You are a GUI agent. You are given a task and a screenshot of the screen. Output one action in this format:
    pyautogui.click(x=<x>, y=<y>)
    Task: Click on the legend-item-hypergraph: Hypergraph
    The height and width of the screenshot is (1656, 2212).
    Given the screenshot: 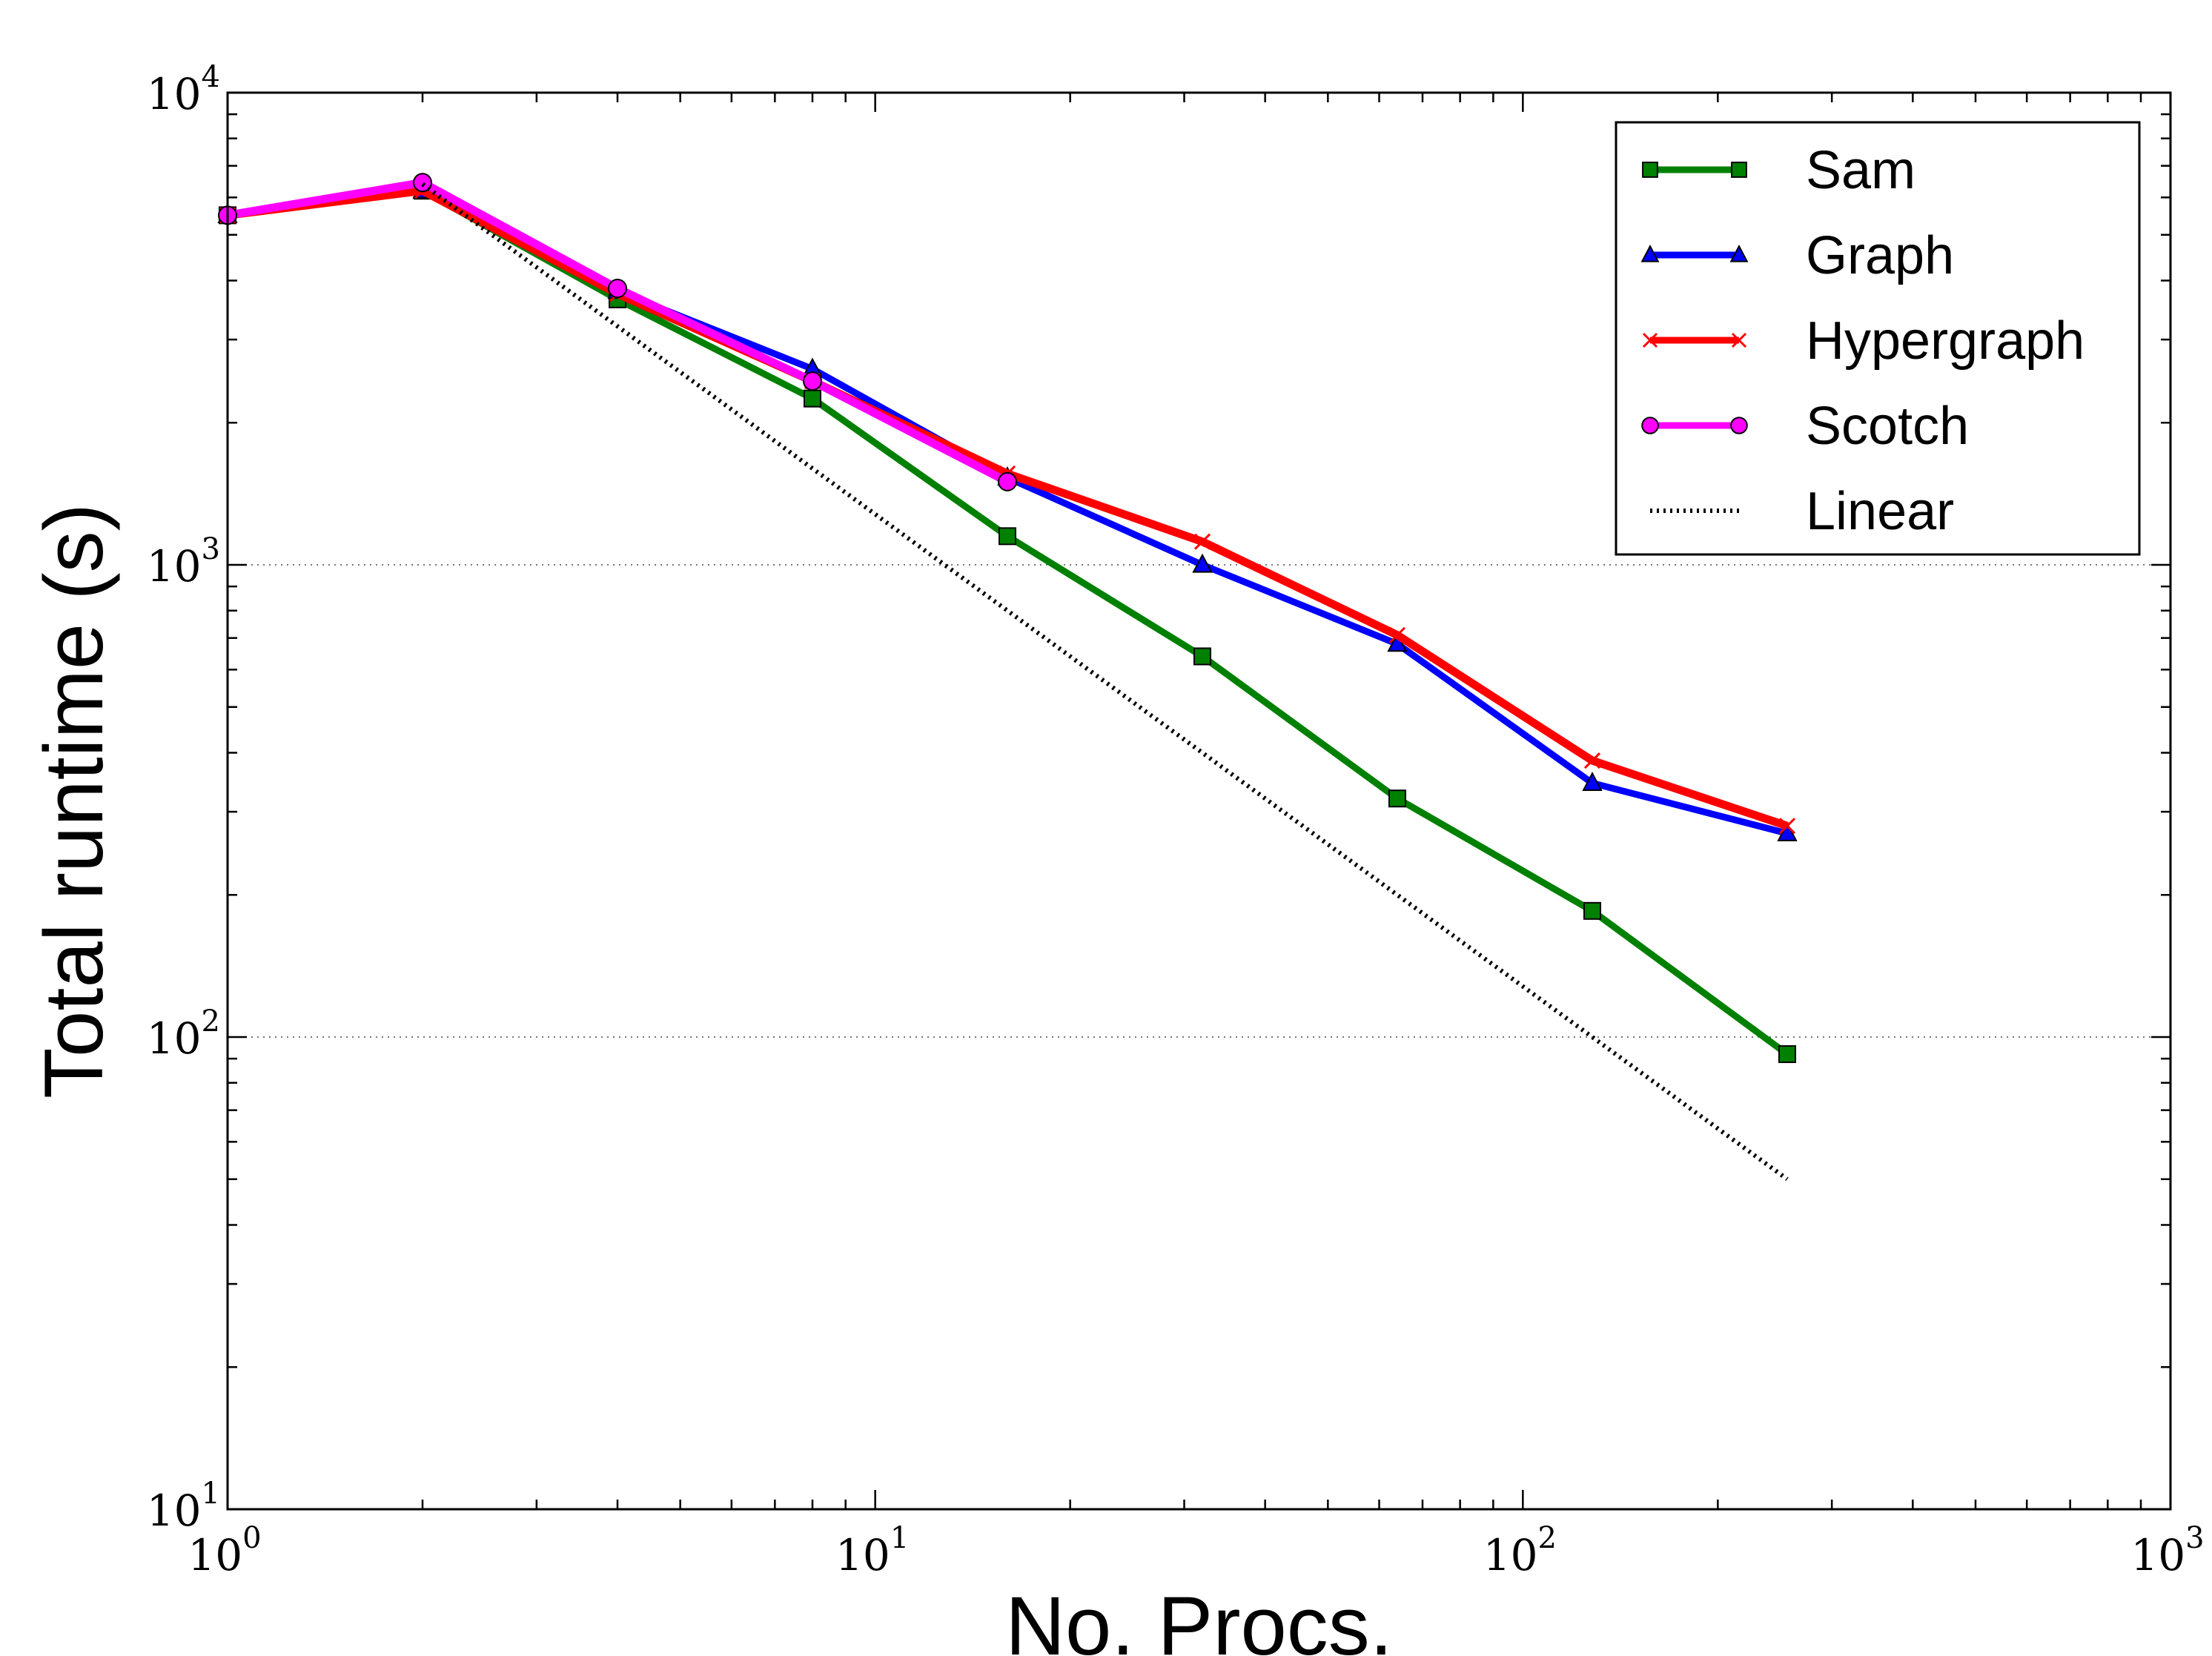 What is the action you would take?
    pyautogui.click(x=1863, y=341)
    